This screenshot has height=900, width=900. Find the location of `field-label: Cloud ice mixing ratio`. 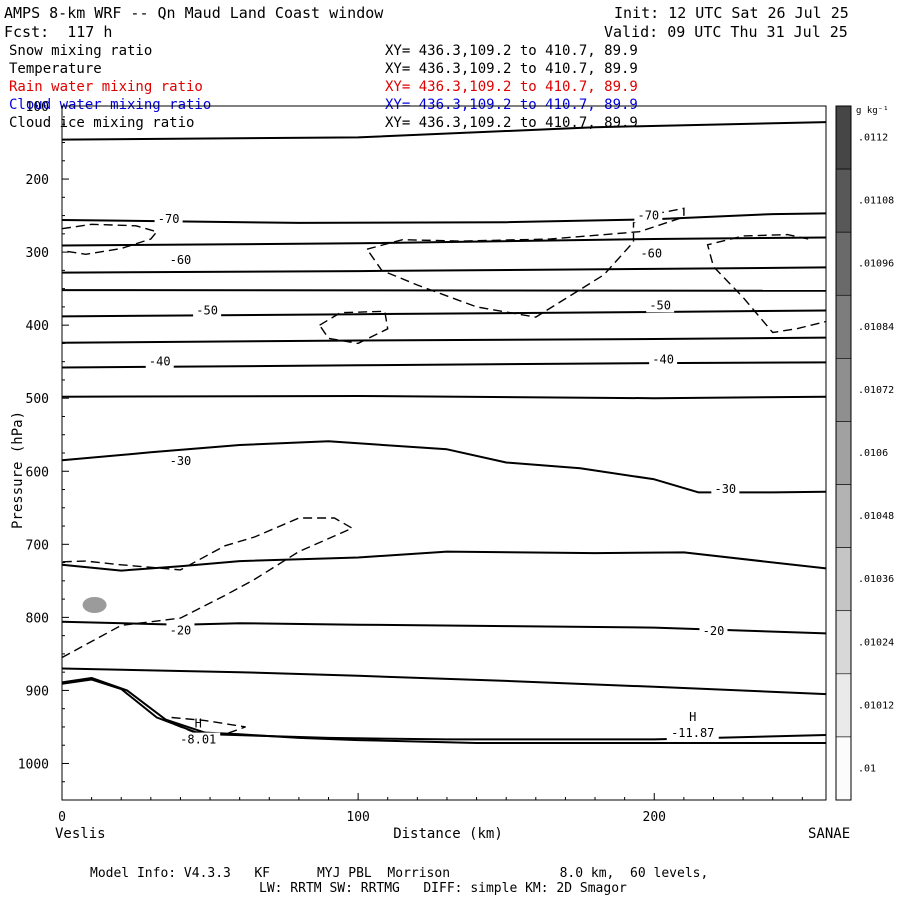

field-label: Cloud ice mixing ratio is located at coordinates (102, 123).